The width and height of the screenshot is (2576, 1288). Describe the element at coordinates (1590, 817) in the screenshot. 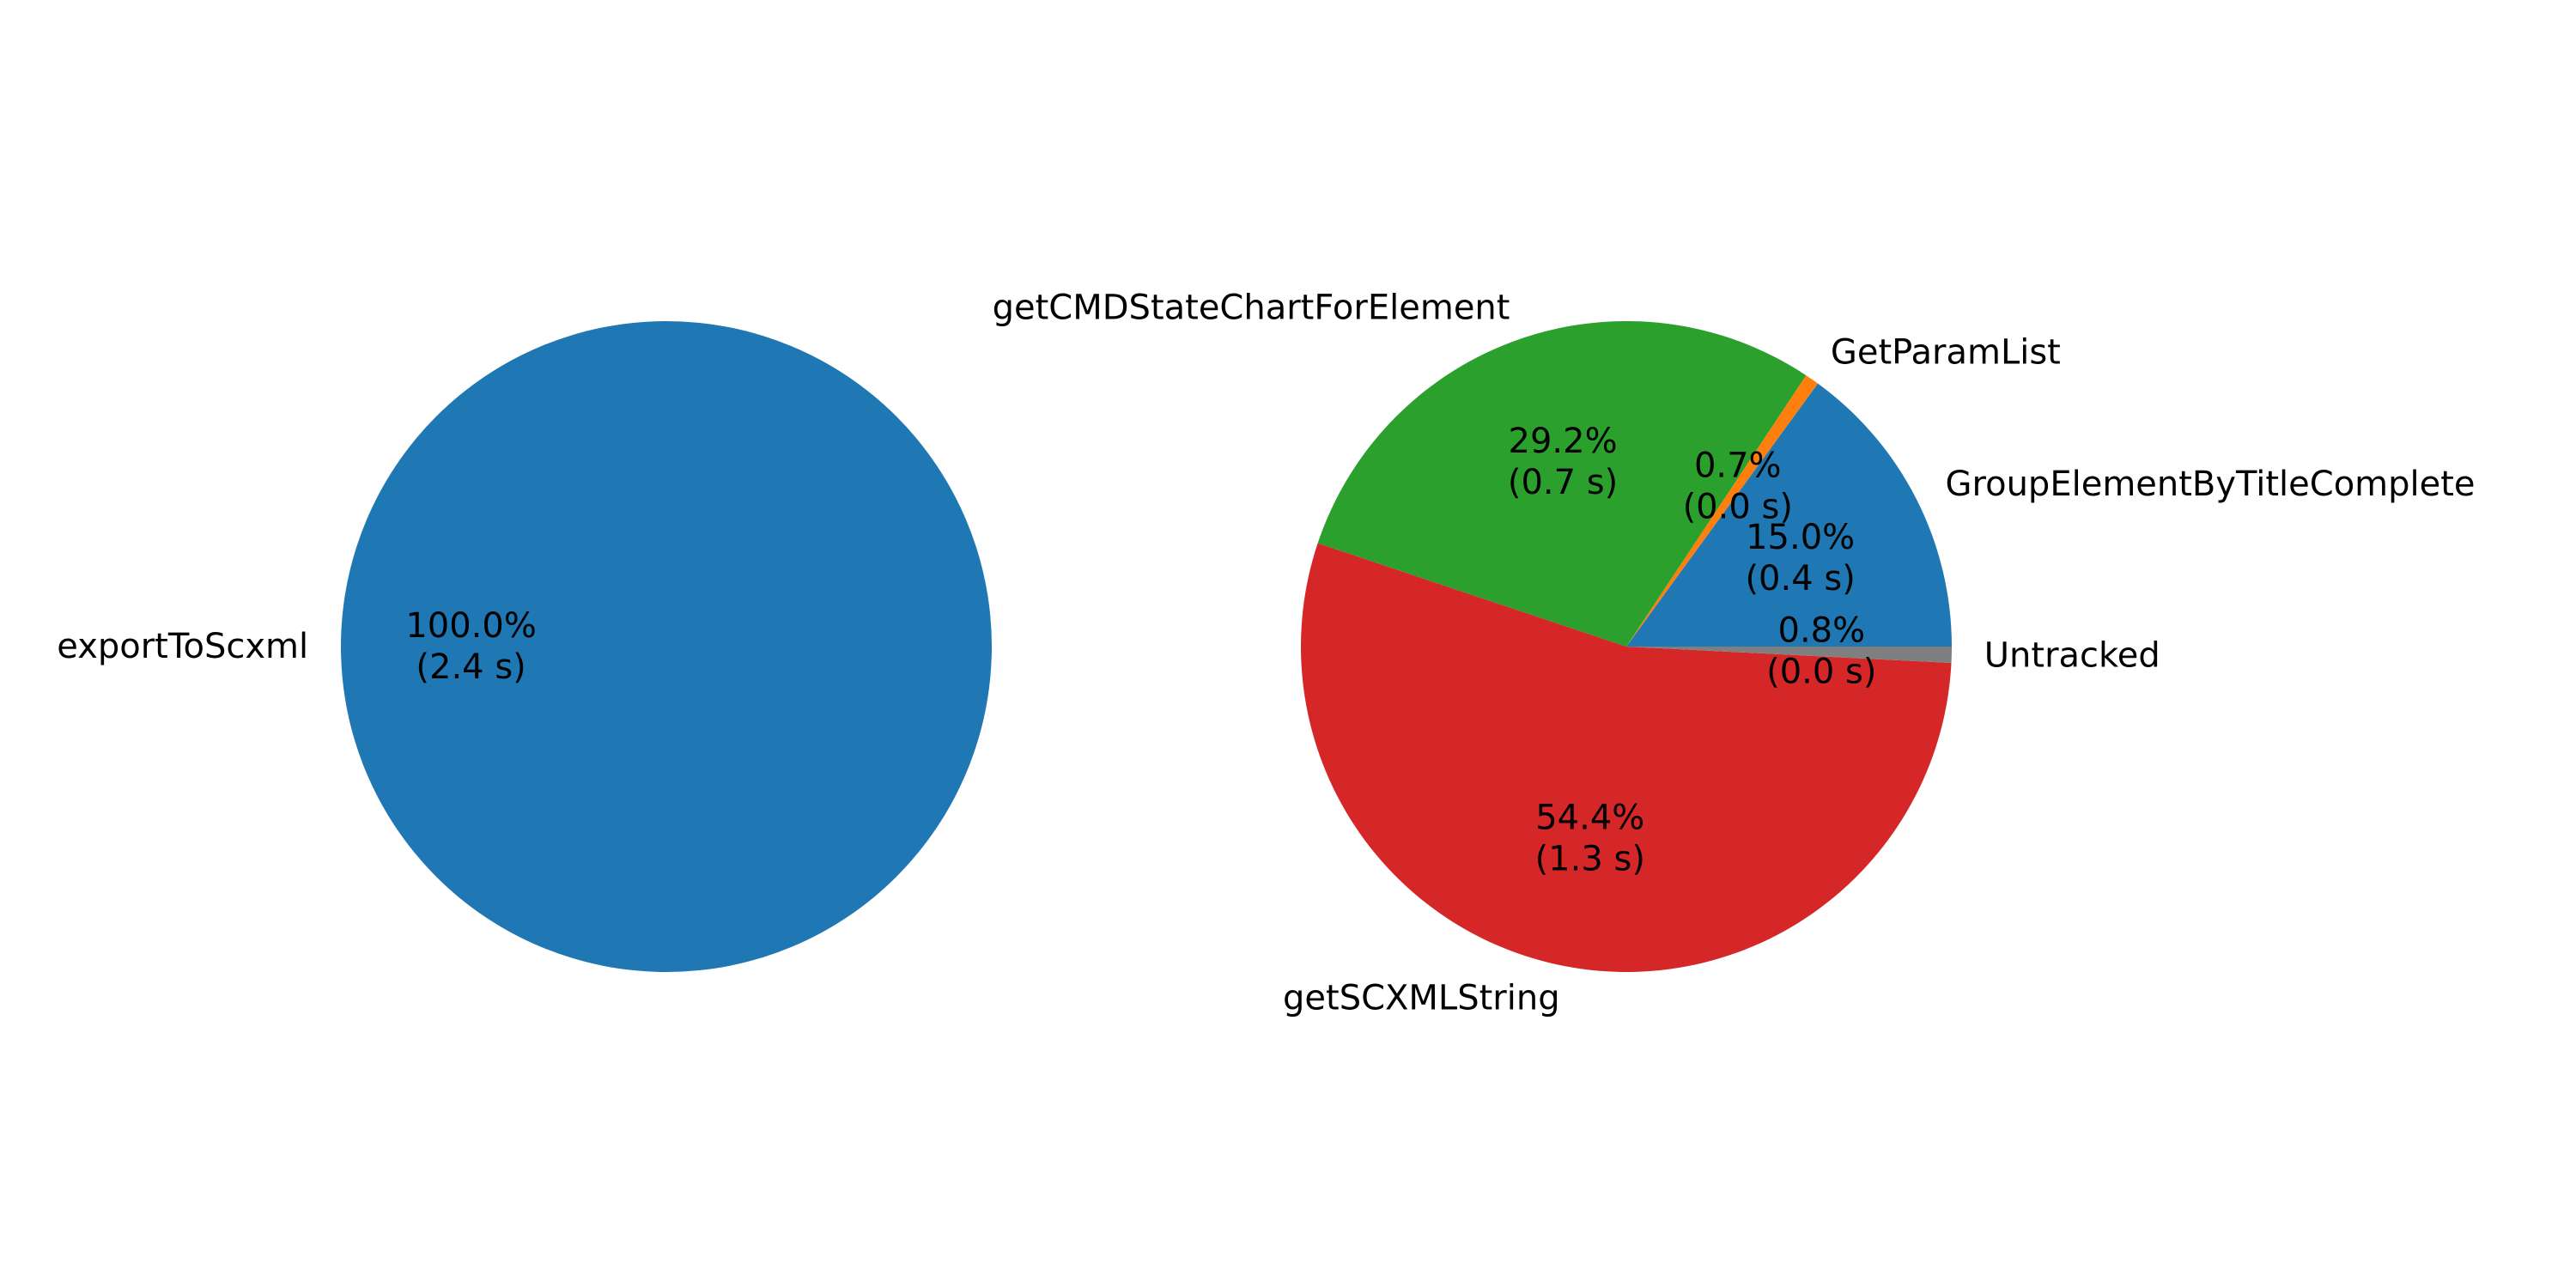

I see `pct-label-get-scxmlstring-line: 54.4%` at that location.